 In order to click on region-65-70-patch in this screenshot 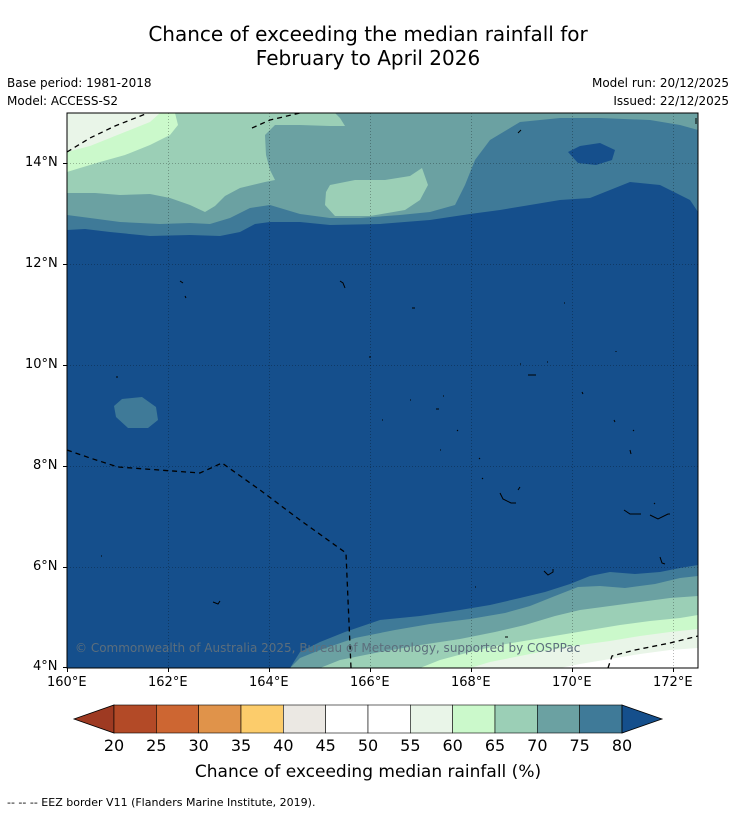, I will do `click(376, 192)`.